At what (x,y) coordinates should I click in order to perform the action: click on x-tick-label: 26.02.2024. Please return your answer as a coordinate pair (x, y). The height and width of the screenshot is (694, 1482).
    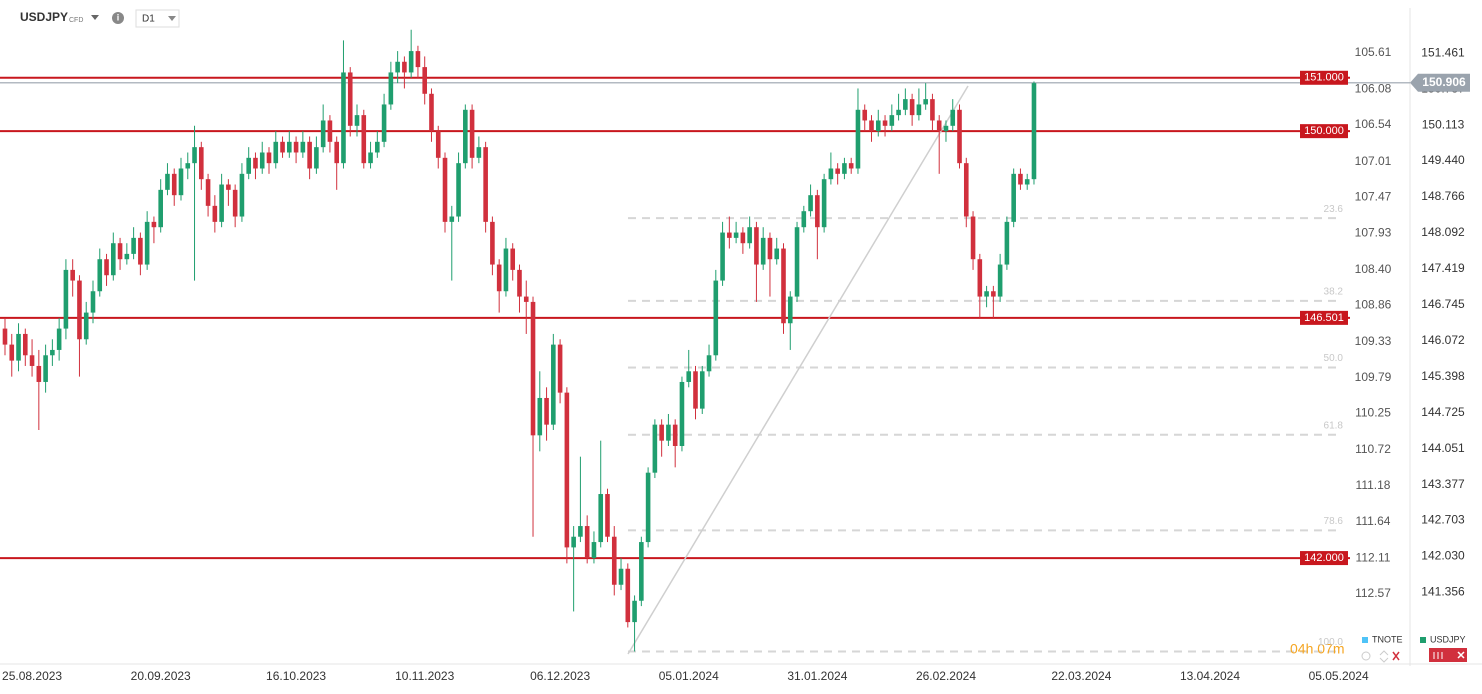
    Looking at the image, I should click on (946, 676).